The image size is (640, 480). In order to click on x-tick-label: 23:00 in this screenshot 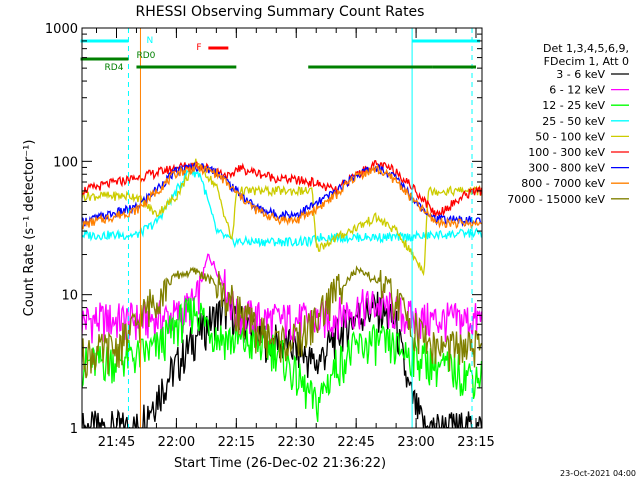, I will do `click(415, 442)`.